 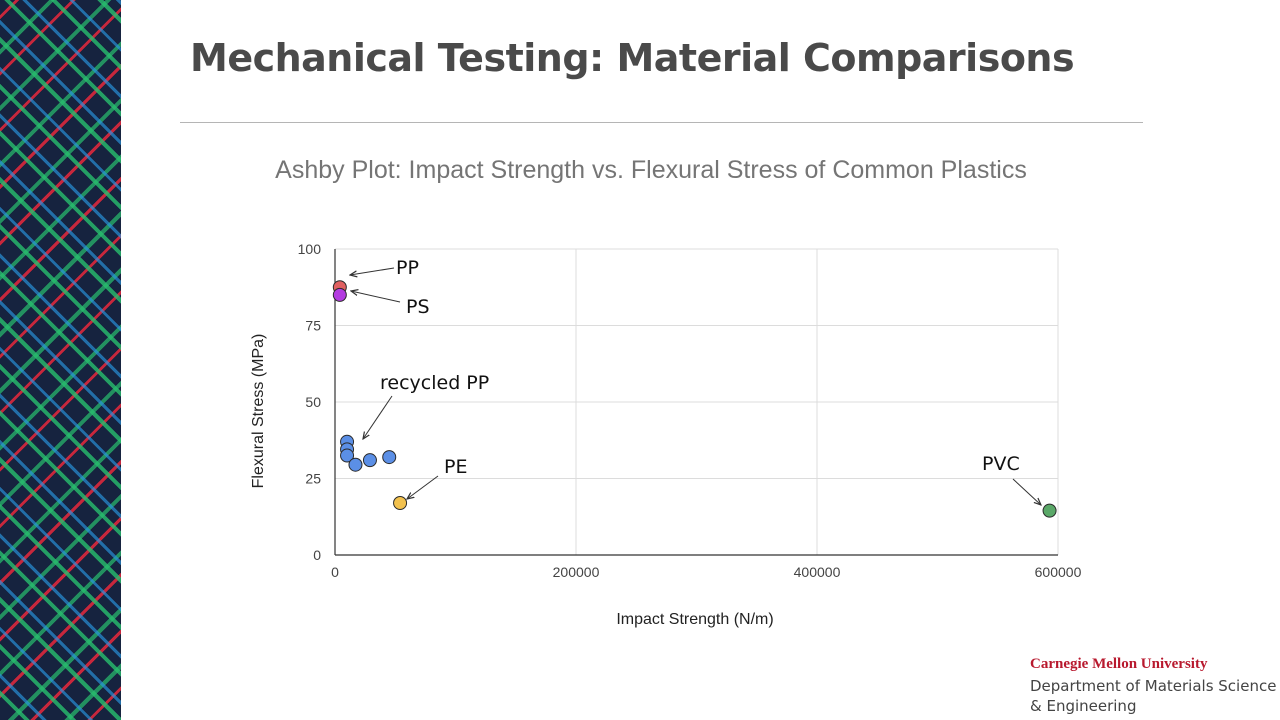 I want to click on y-axis-label: Flexural Stress (MPa), so click(x=258, y=411).